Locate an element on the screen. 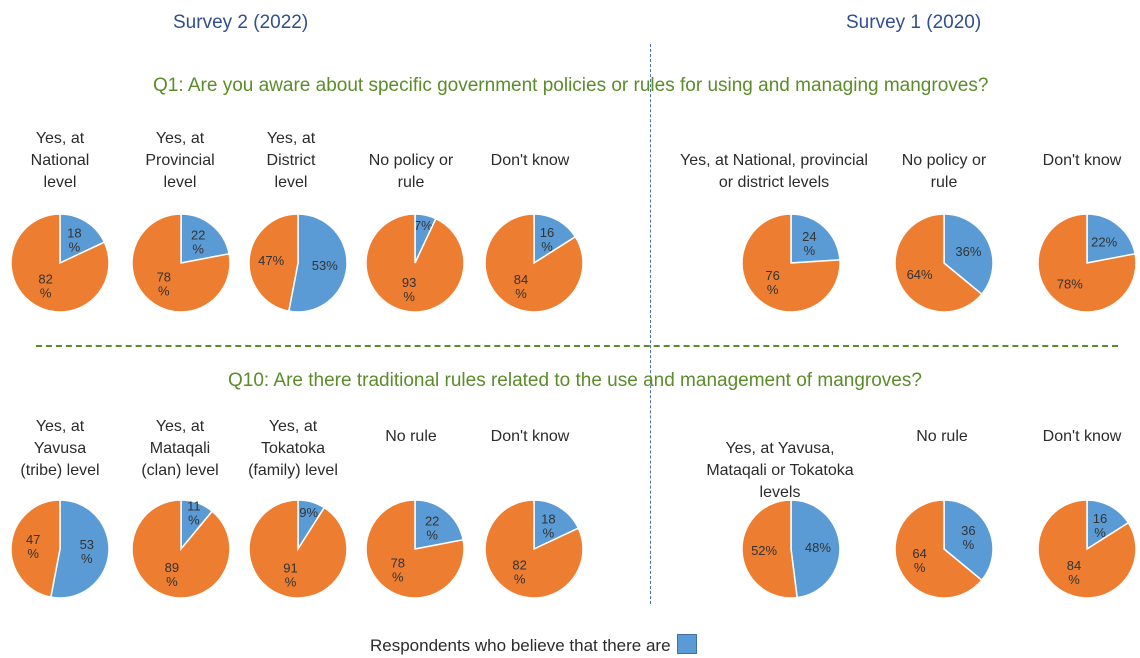 The image size is (1140, 658). question-divider is located at coordinates (577, 346).